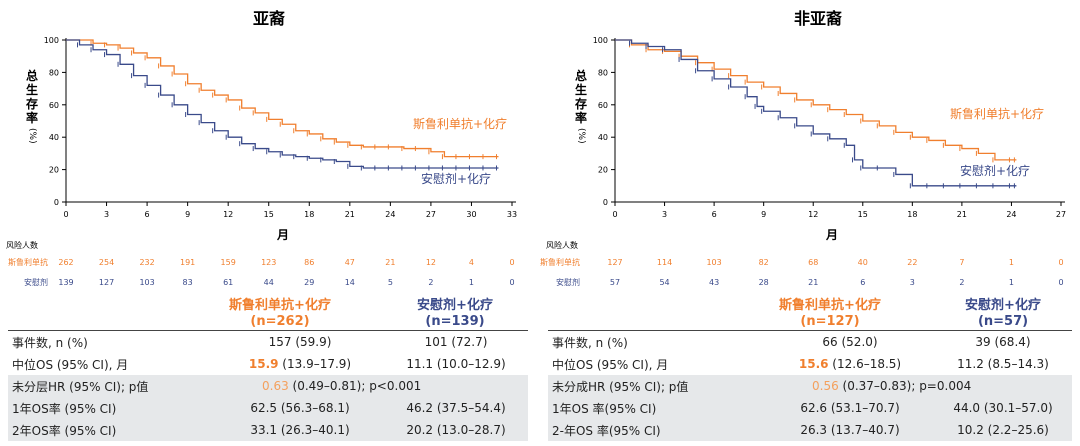  I want to click on x-tick-label: 12, so click(813, 214).